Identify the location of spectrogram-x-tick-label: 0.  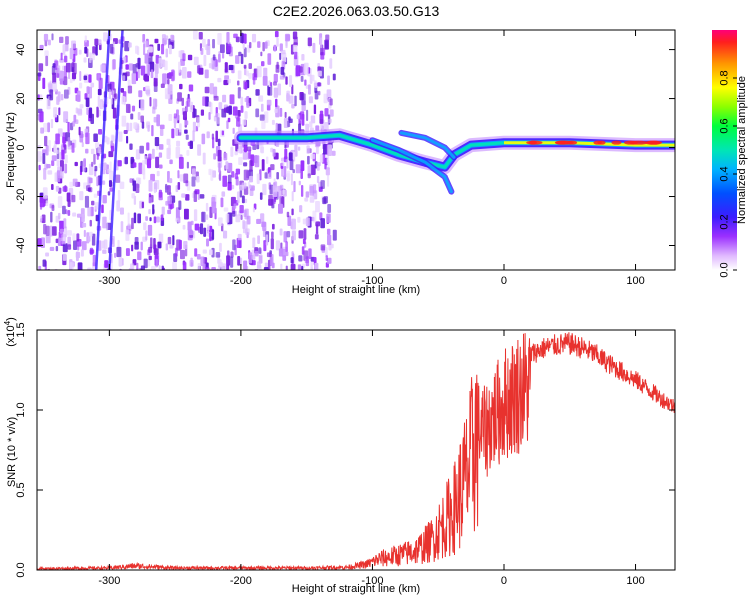
(504, 281).